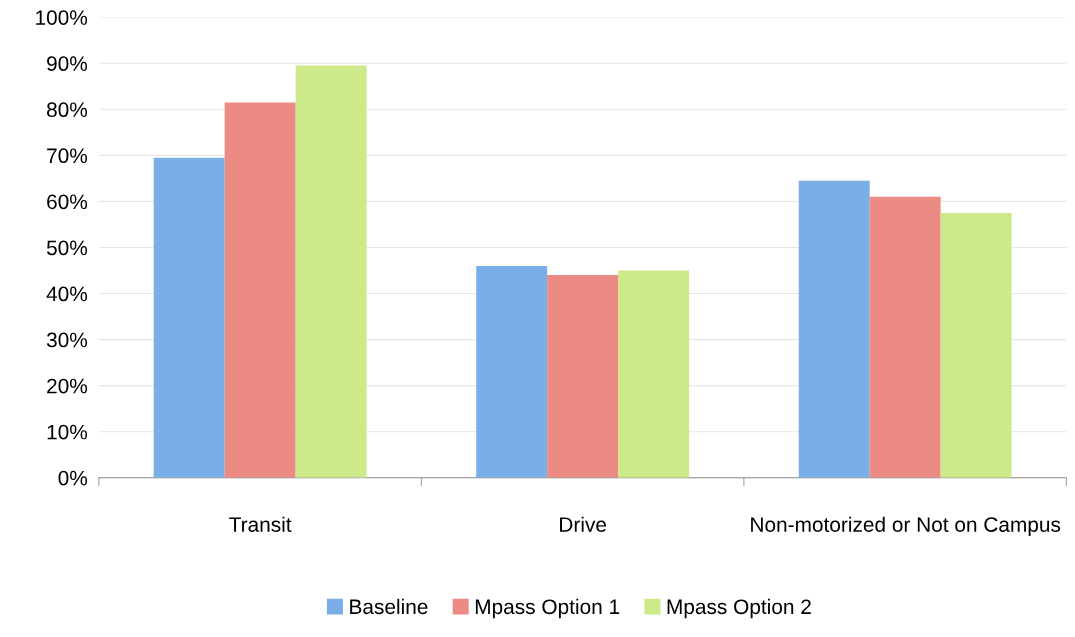  What do you see at coordinates (547, 608) in the screenshot?
I see `legend-label: Mpass Option 1` at bounding box center [547, 608].